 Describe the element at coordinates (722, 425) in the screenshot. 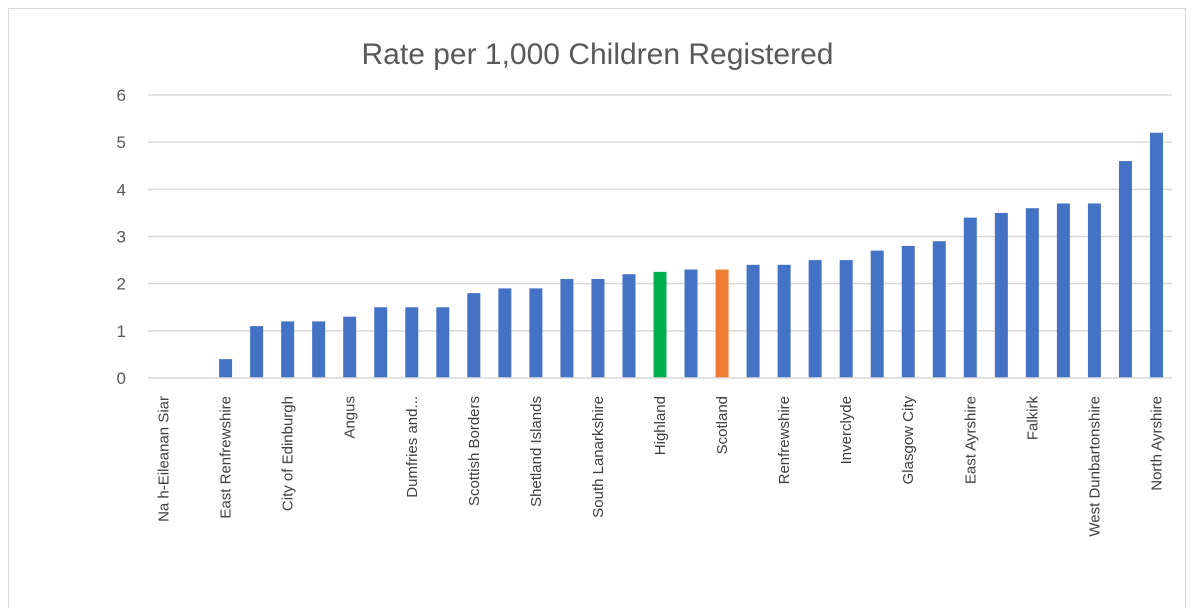

I see `x-tick-label: Scotland` at that location.